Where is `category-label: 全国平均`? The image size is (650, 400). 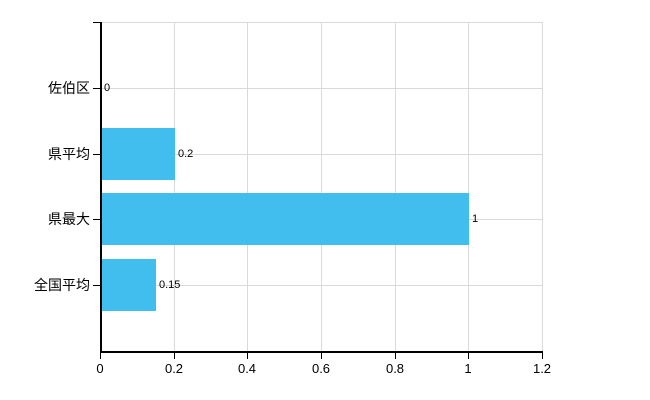 category-label: 全国平均 is located at coordinates (62, 285).